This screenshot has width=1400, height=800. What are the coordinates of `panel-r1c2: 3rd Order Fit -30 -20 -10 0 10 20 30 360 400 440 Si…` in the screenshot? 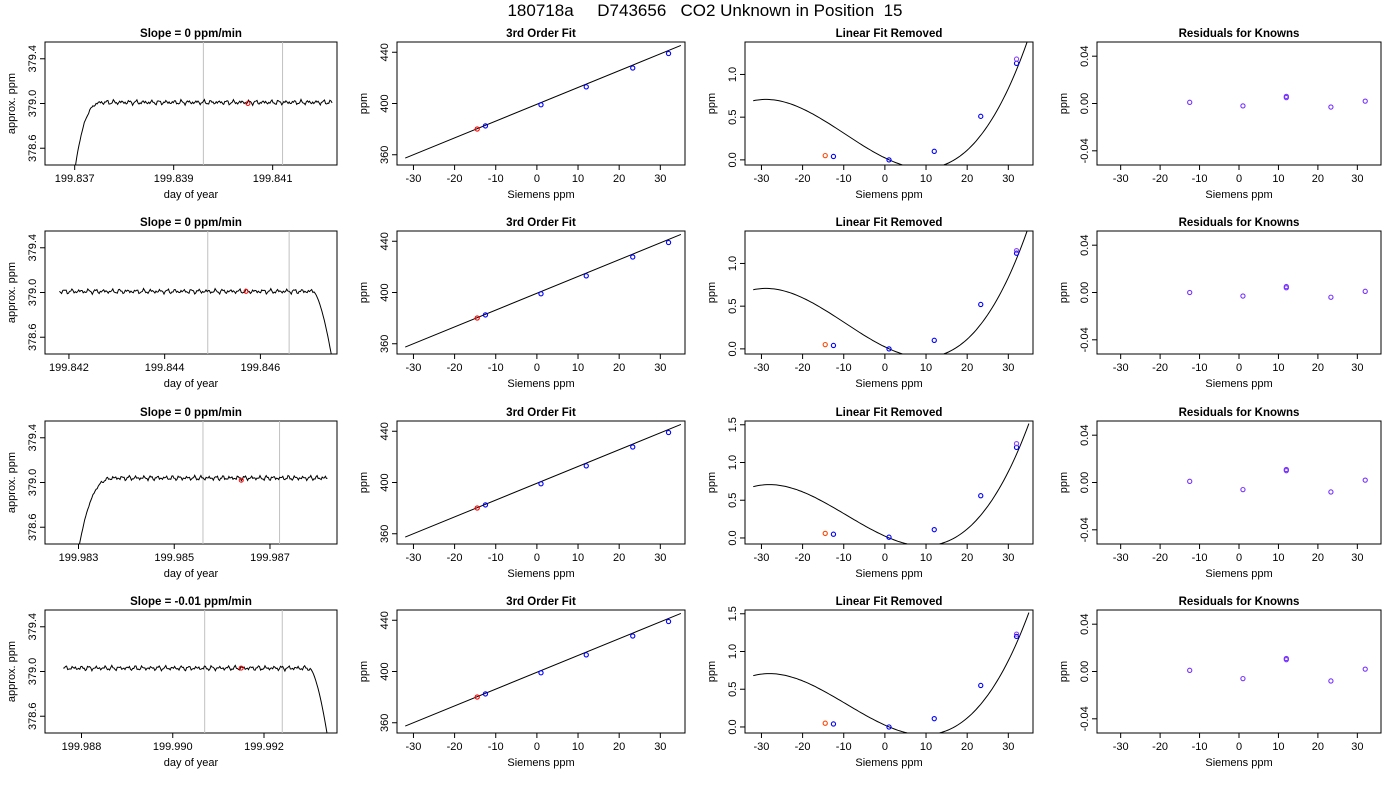 It's located at (522, 114).